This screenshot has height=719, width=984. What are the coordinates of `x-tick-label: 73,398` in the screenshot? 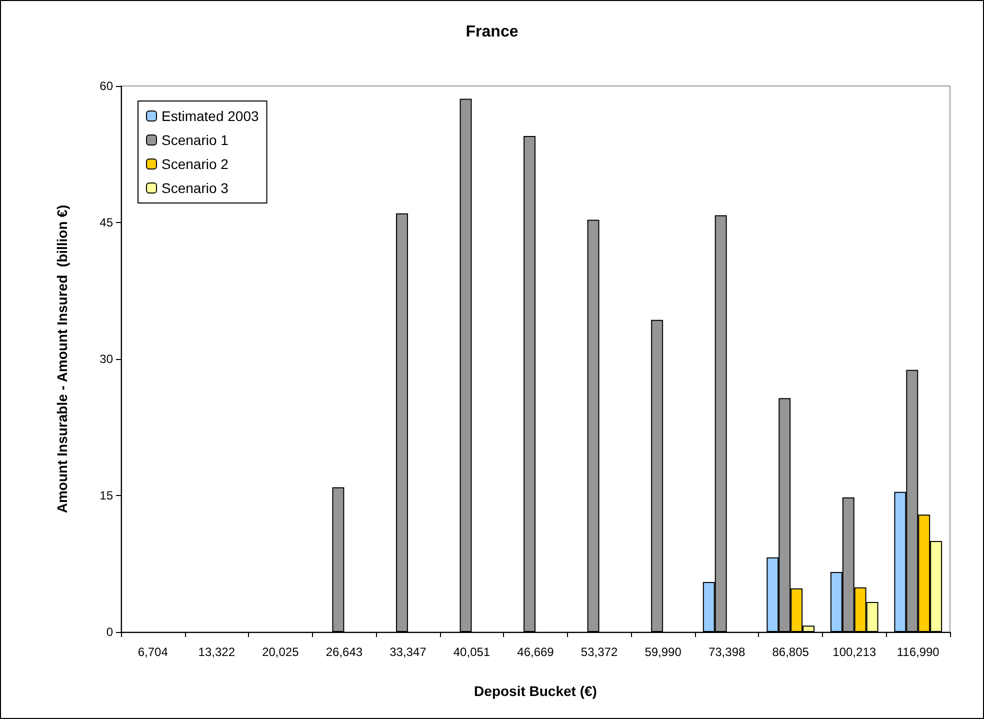 It's located at (727, 652).